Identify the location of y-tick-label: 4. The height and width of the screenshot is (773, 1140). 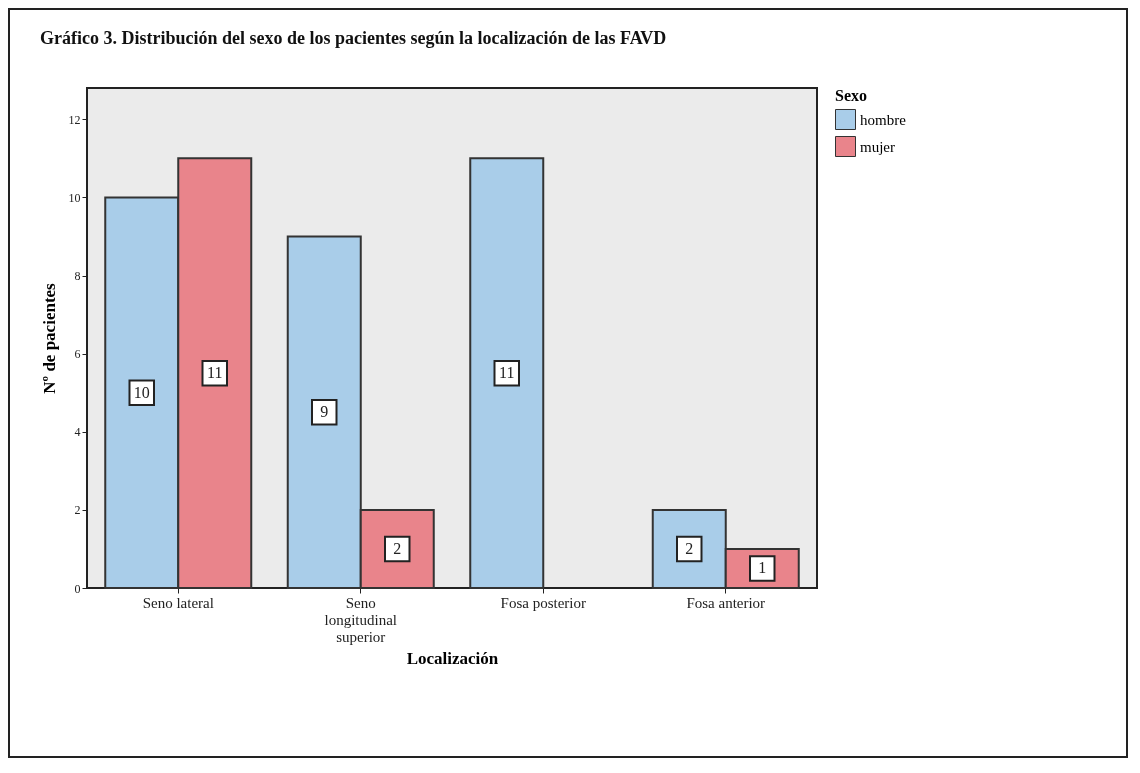
(77, 432).